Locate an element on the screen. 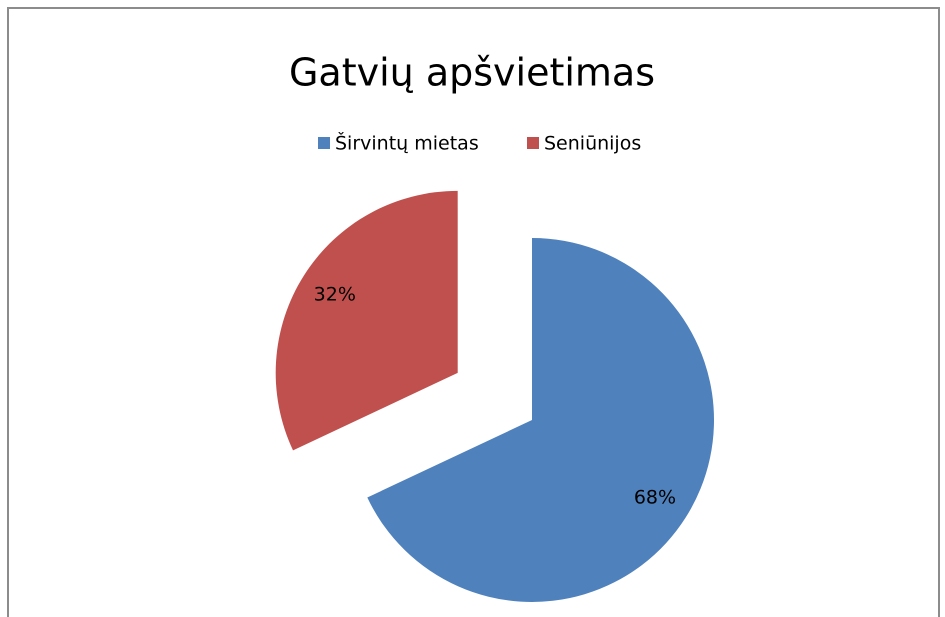 This screenshot has width=945, height=617. legend-label: Širvintų mietas is located at coordinates (407, 143).